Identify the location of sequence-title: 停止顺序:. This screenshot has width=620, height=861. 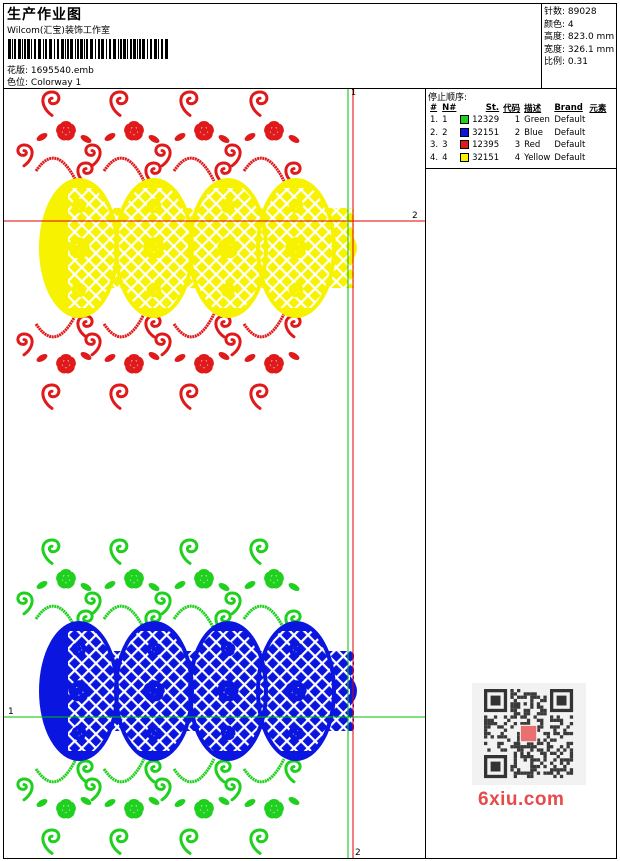
(448, 98).